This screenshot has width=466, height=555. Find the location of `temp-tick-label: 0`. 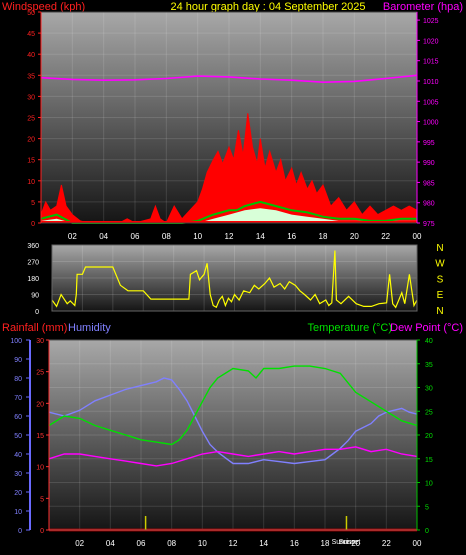

temp-tick-label: 0 is located at coordinates (427, 531).